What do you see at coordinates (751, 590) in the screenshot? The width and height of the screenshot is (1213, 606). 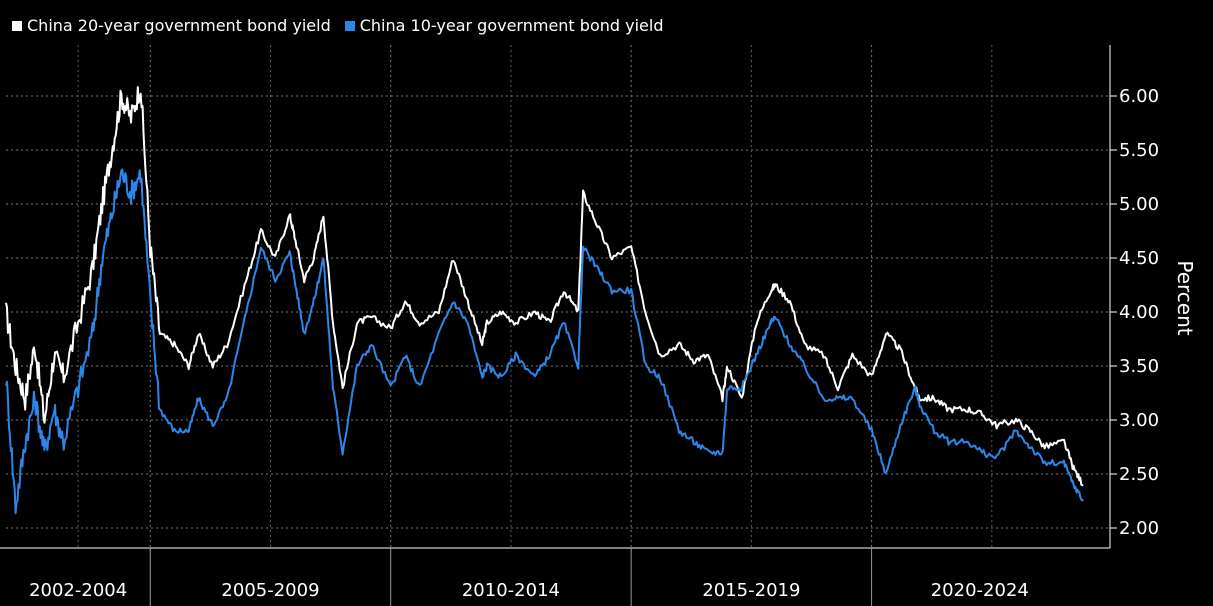 I see `x-tick-label: 2015-2019` at bounding box center [751, 590].